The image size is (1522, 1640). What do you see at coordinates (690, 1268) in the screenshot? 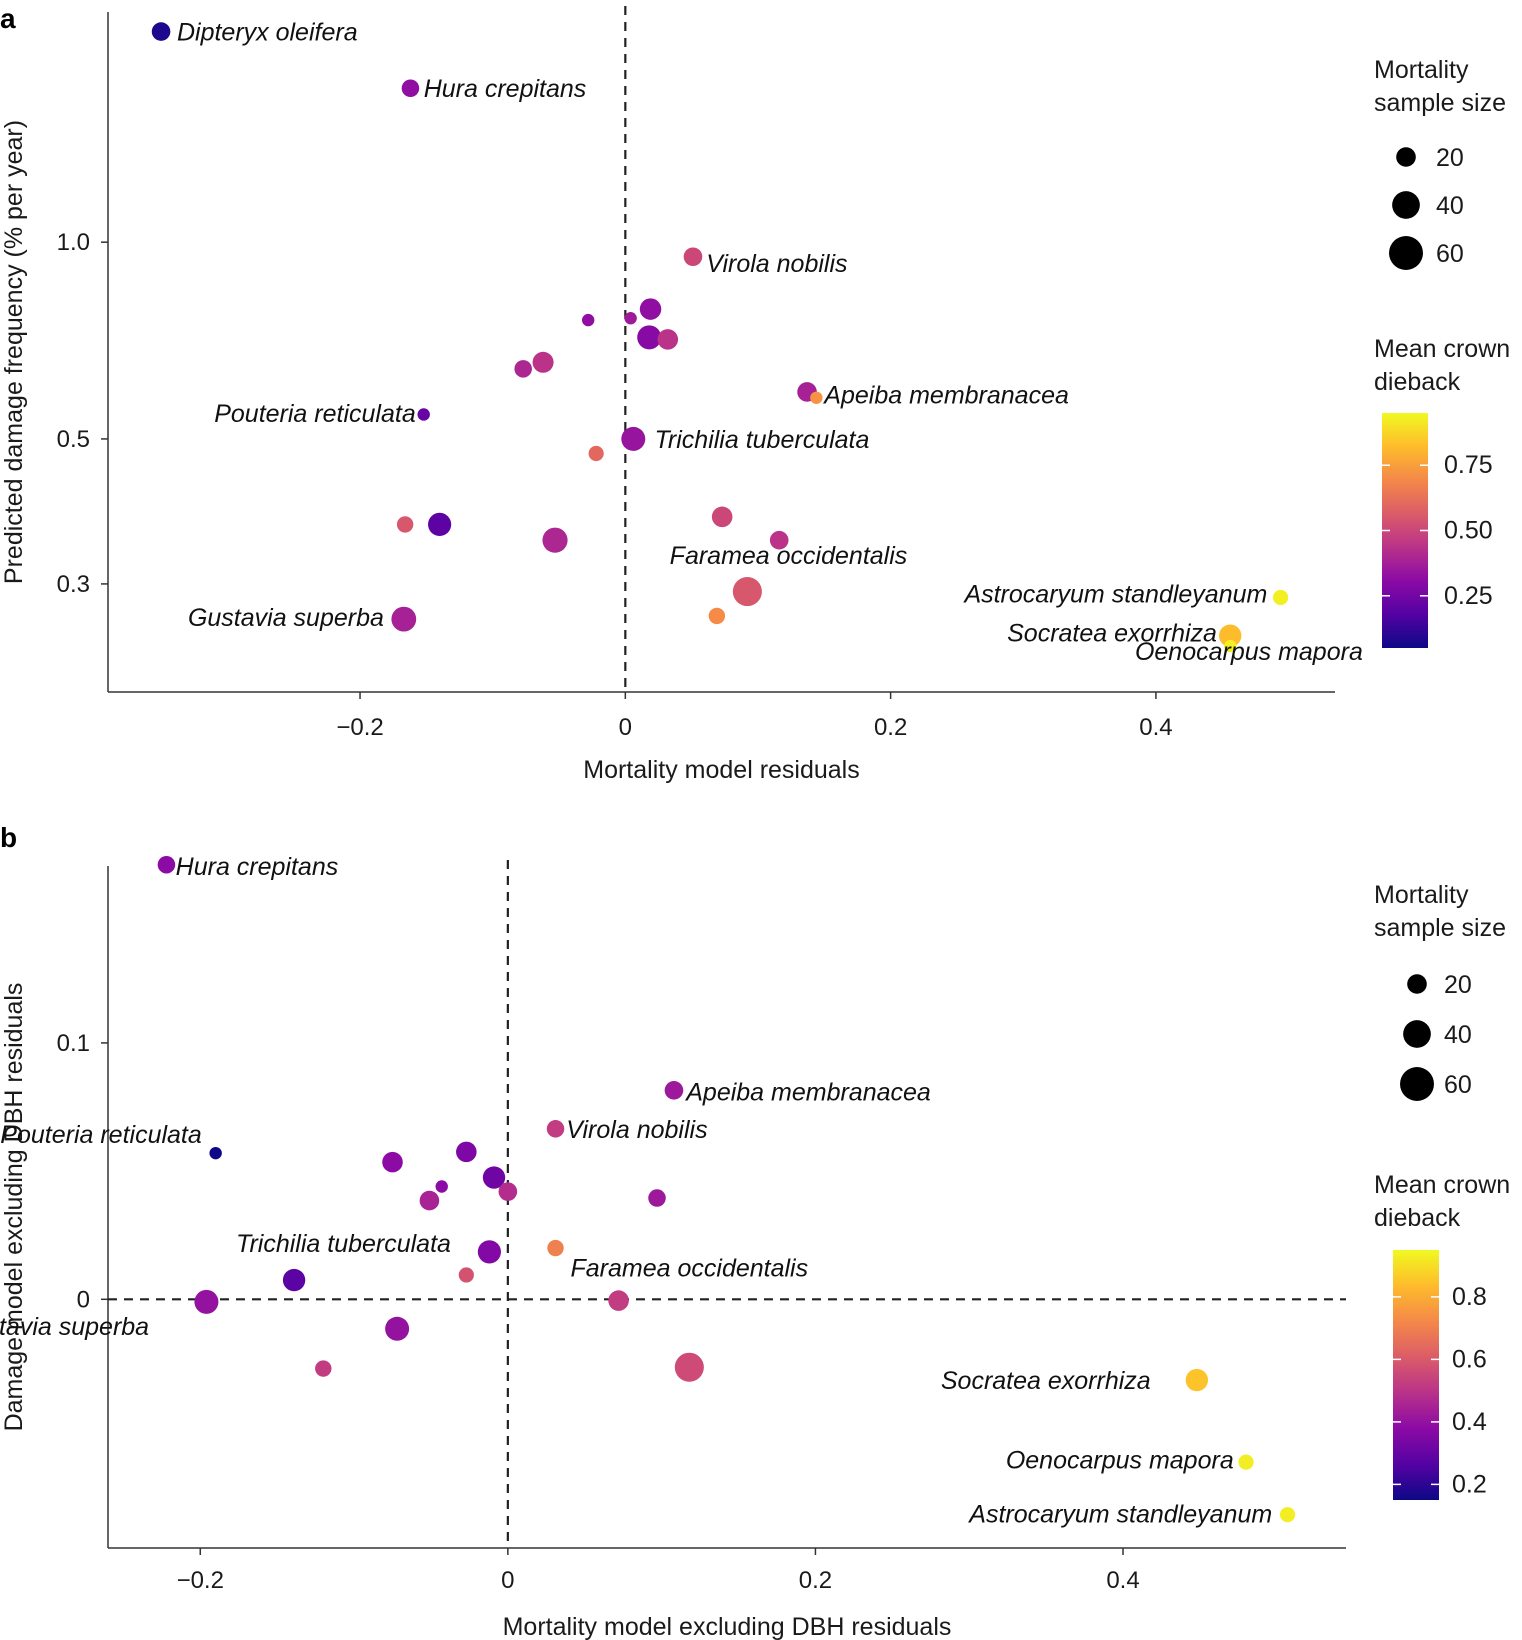
I see `point-label: Faramea occidentalis` at bounding box center [690, 1268].